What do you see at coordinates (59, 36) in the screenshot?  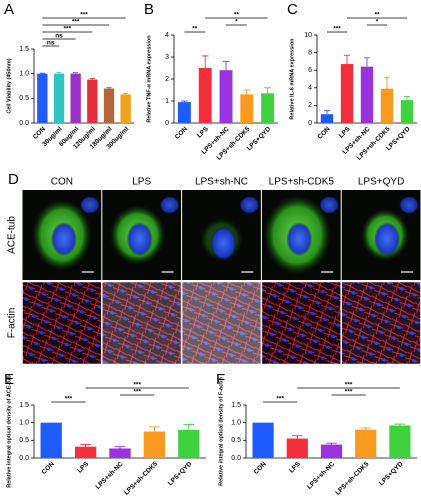 I see `significance-label: ns` at bounding box center [59, 36].